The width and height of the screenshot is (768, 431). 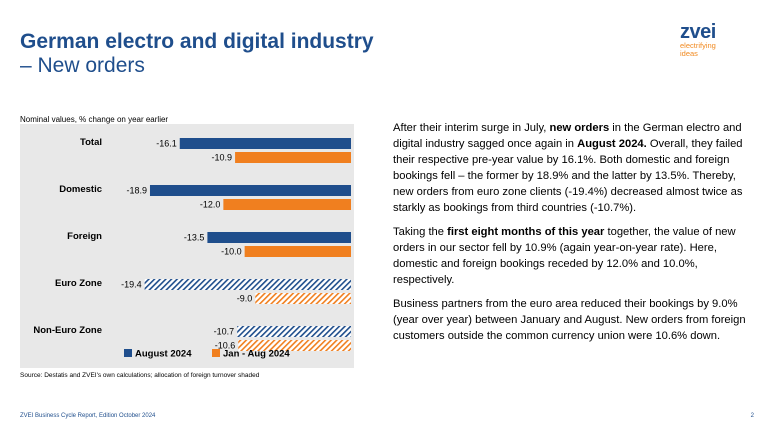 I want to click on category-label: Domestic, so click(x=80, y=189).